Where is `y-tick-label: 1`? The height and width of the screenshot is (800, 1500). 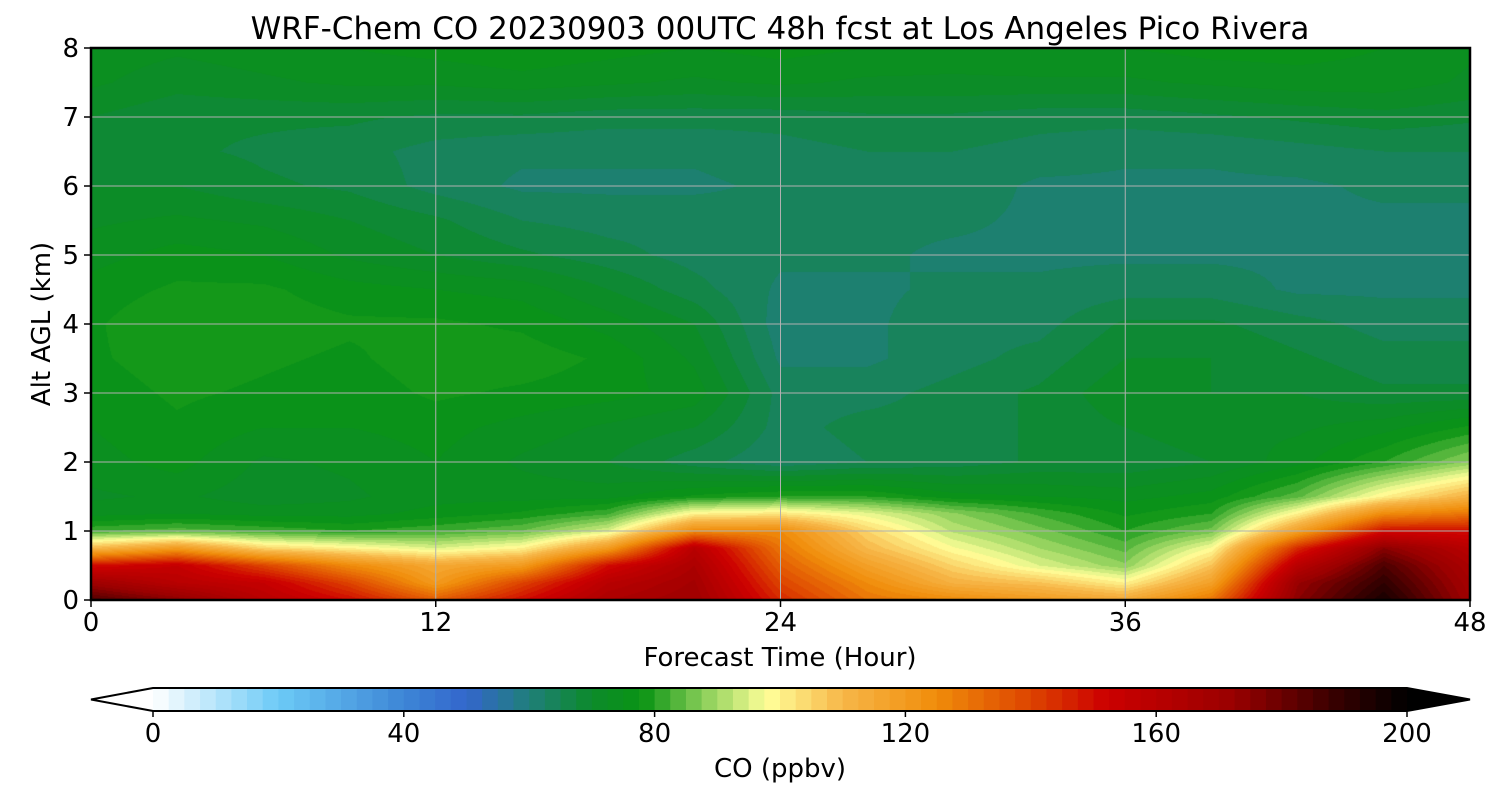 y-tick-label: 1 is located at coordinates (70, 532).